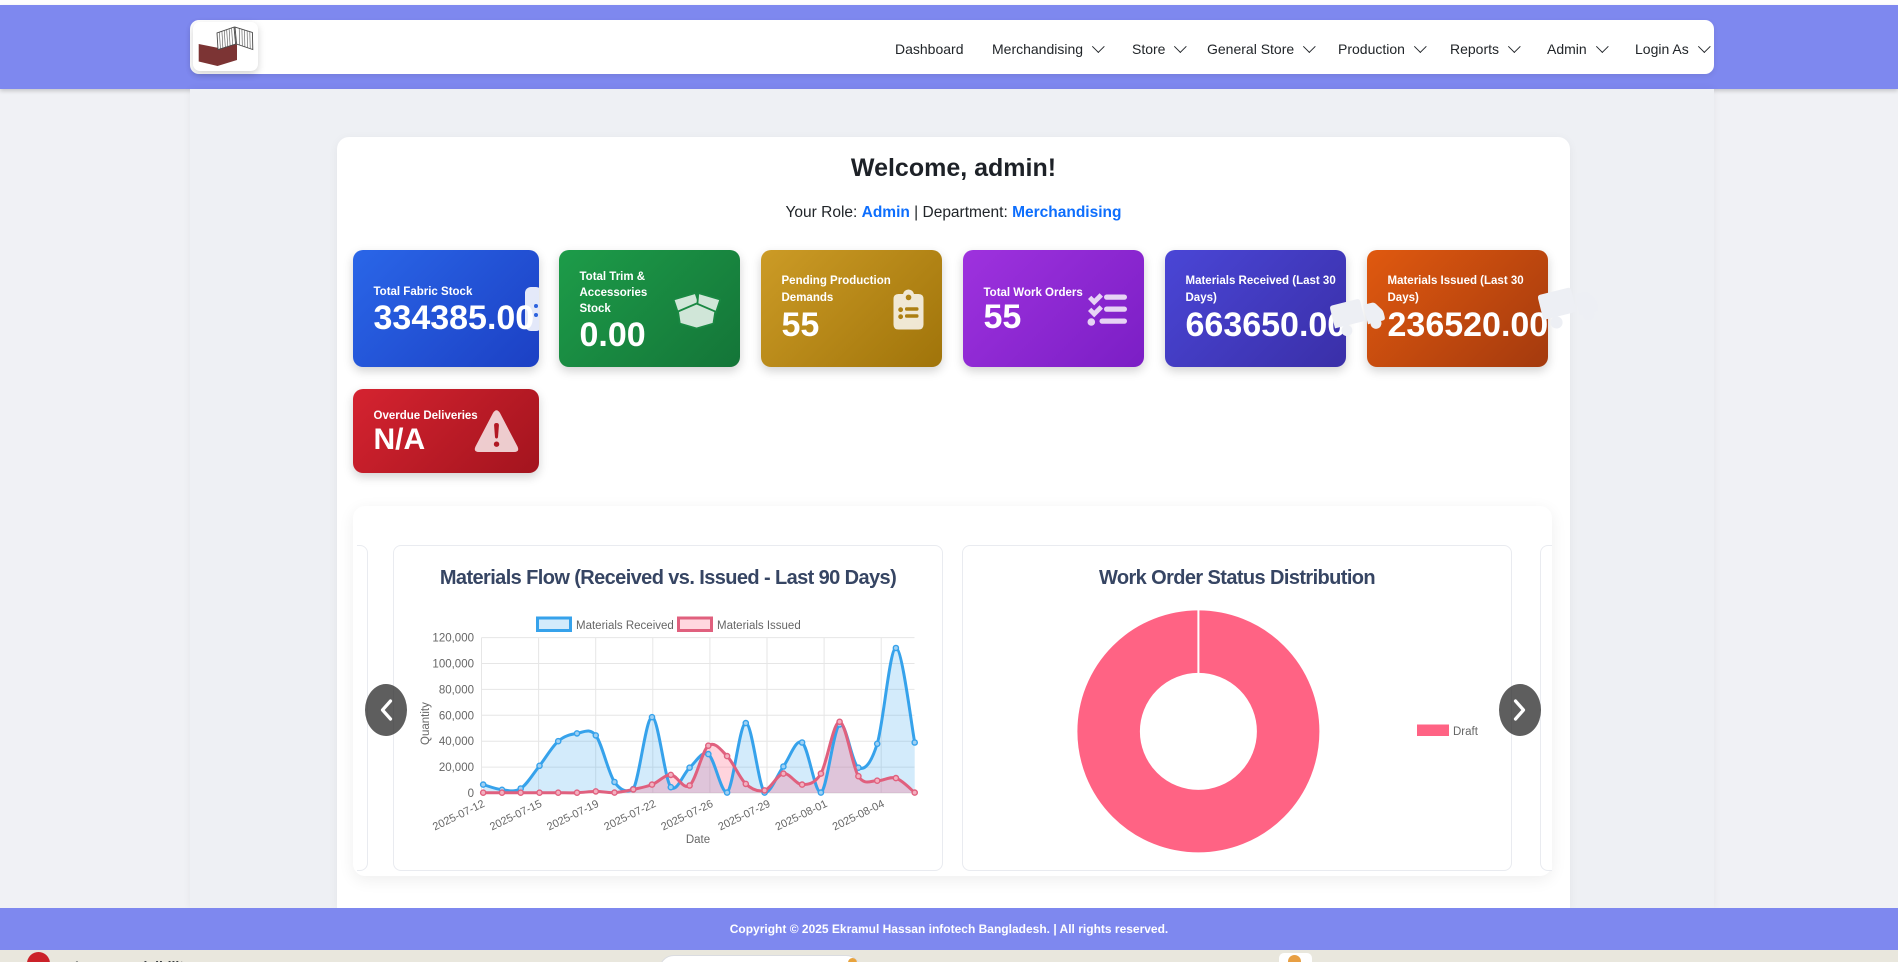 Image resolution: width=1898 pixels, height=962 pixels. Describe the element at coordinates (625, 626) in the screenshot. I see `svg-text: Materials Received` at that location.